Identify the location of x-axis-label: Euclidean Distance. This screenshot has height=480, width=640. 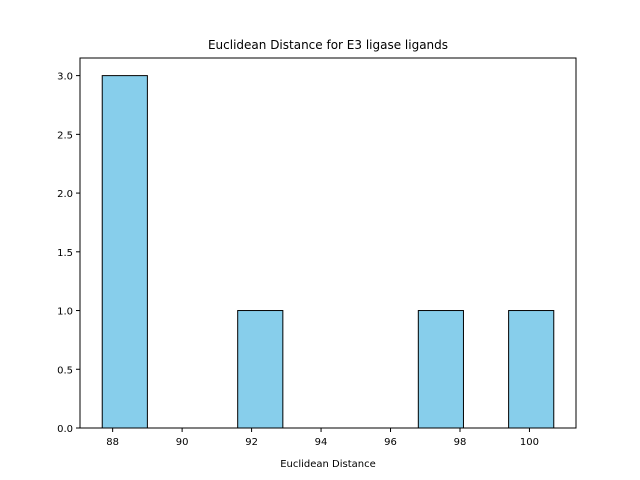
(328, 464).